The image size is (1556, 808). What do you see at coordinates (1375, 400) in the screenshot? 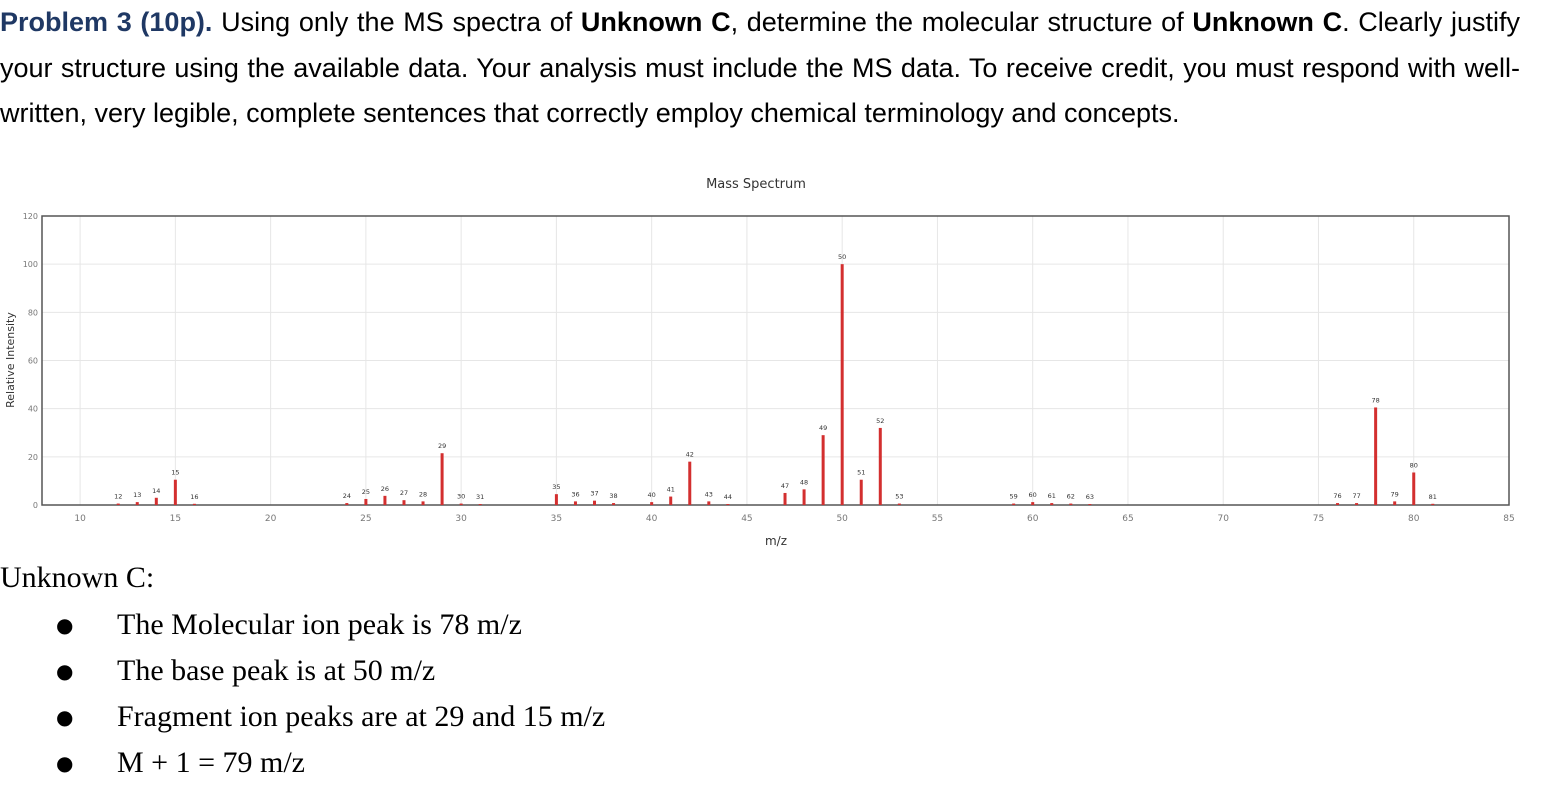
I see `peak-label: 78` at bounding box center [1375, 400].